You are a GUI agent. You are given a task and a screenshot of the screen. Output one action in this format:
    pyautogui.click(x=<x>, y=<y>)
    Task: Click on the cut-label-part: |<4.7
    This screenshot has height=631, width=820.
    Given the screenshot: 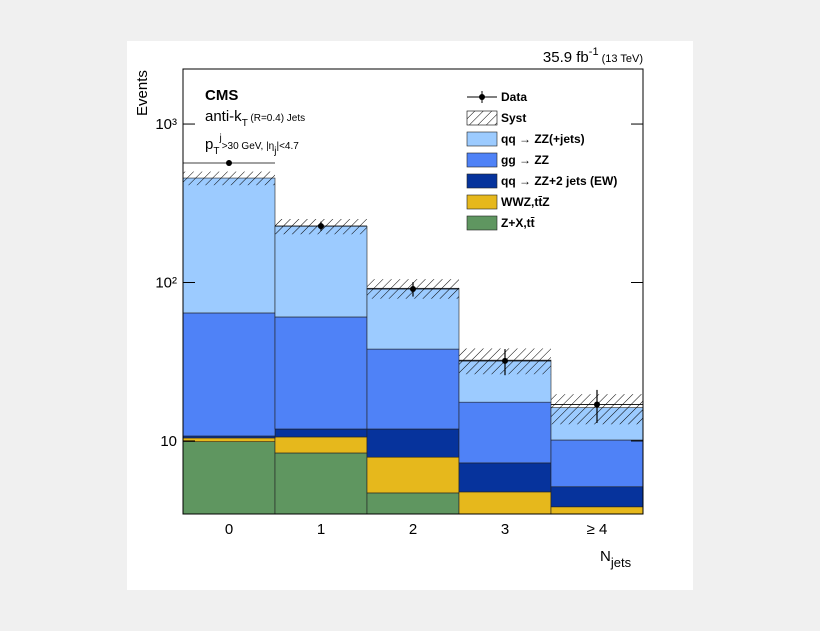 What is the action you would take?
    pyautogui.click(x=287, y=146)
    